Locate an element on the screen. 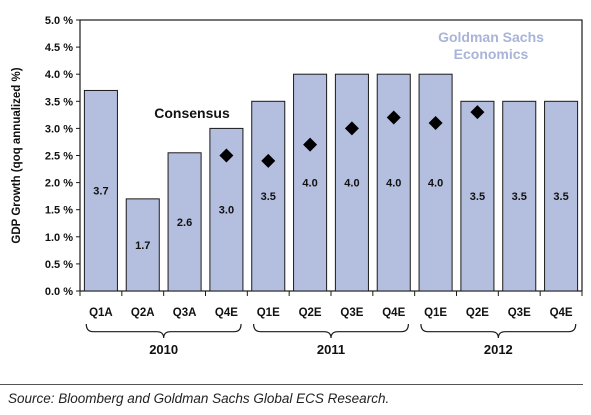 Image resolution: width=591 pixels, height=415 pixels. y-tick-label: 1.0 % is located at coordinates (59, 238).